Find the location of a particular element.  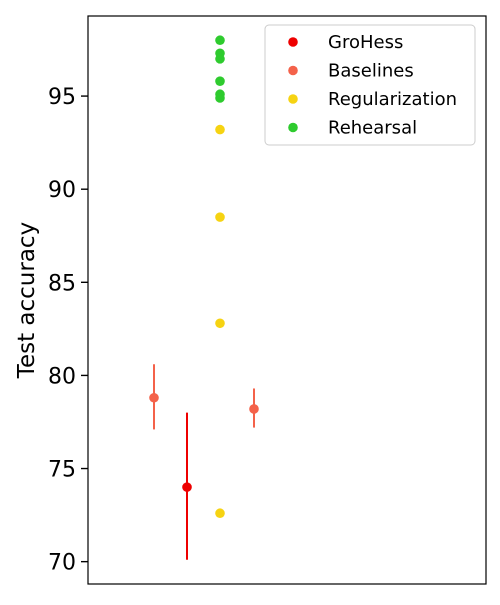

grohess-point is located at coordinates (187, 487).